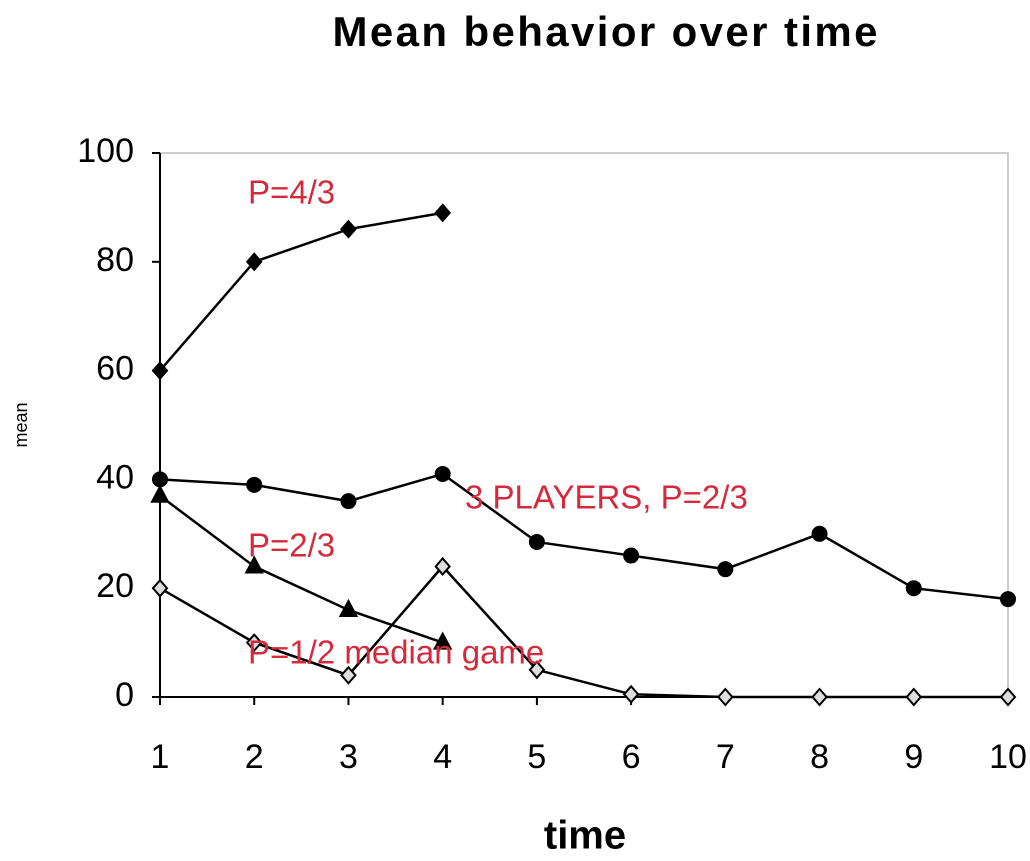  I want to click on x-tick-label: 10, so click(1008, 757).